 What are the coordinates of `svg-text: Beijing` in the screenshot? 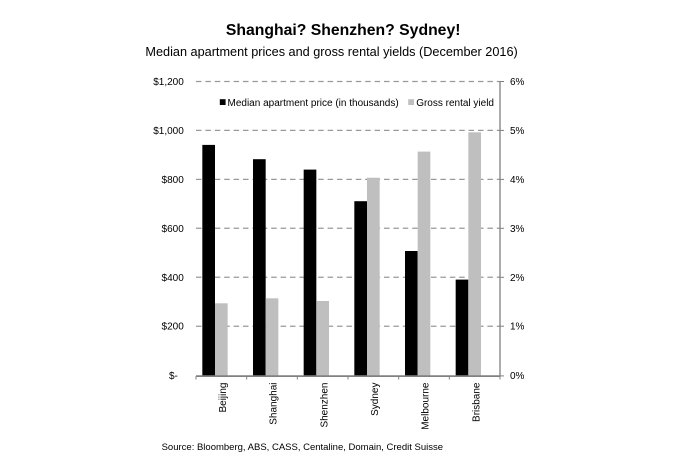 It's located at (223, 398).